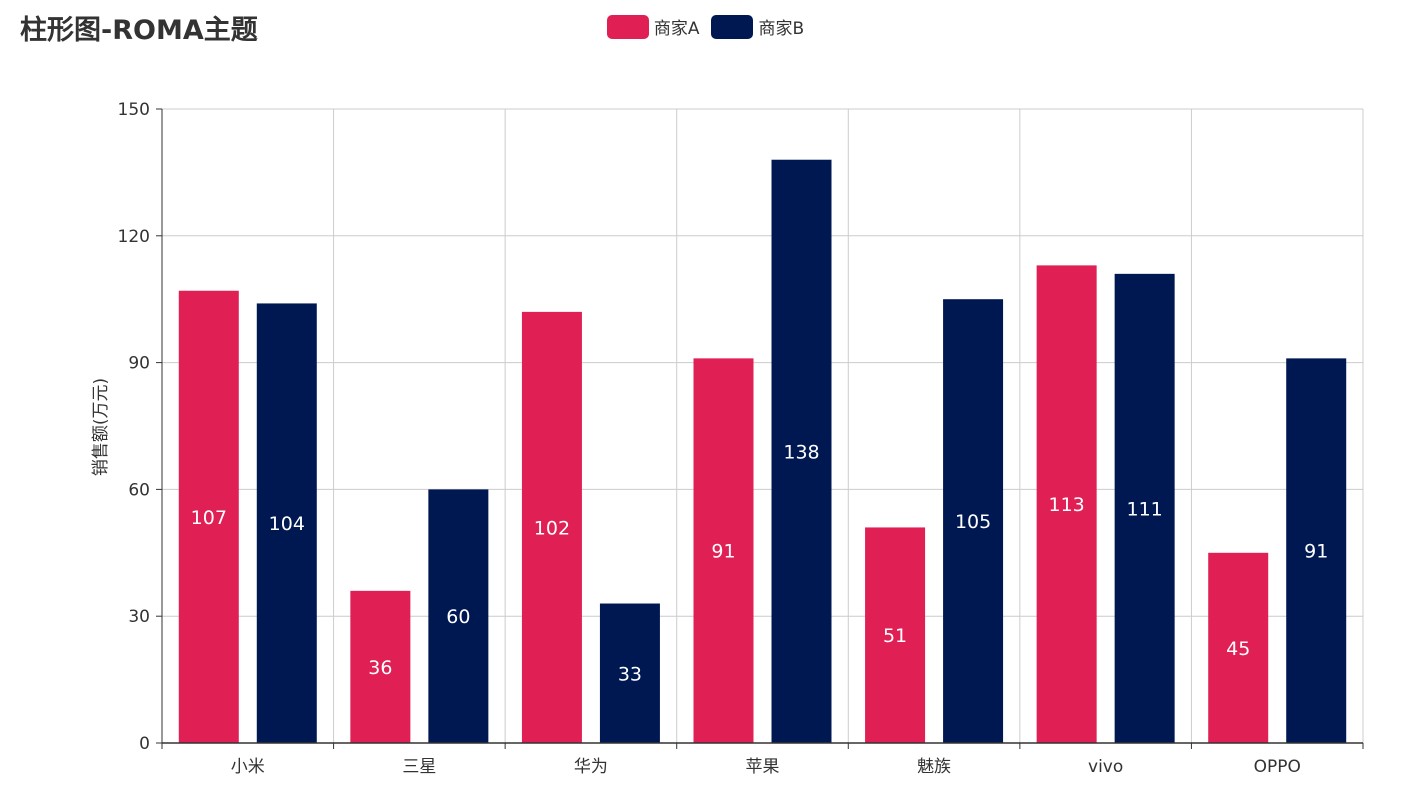 This screenshot has width=1411, height=808. I want to click on bar-value-label: 60, so click(458, 617).